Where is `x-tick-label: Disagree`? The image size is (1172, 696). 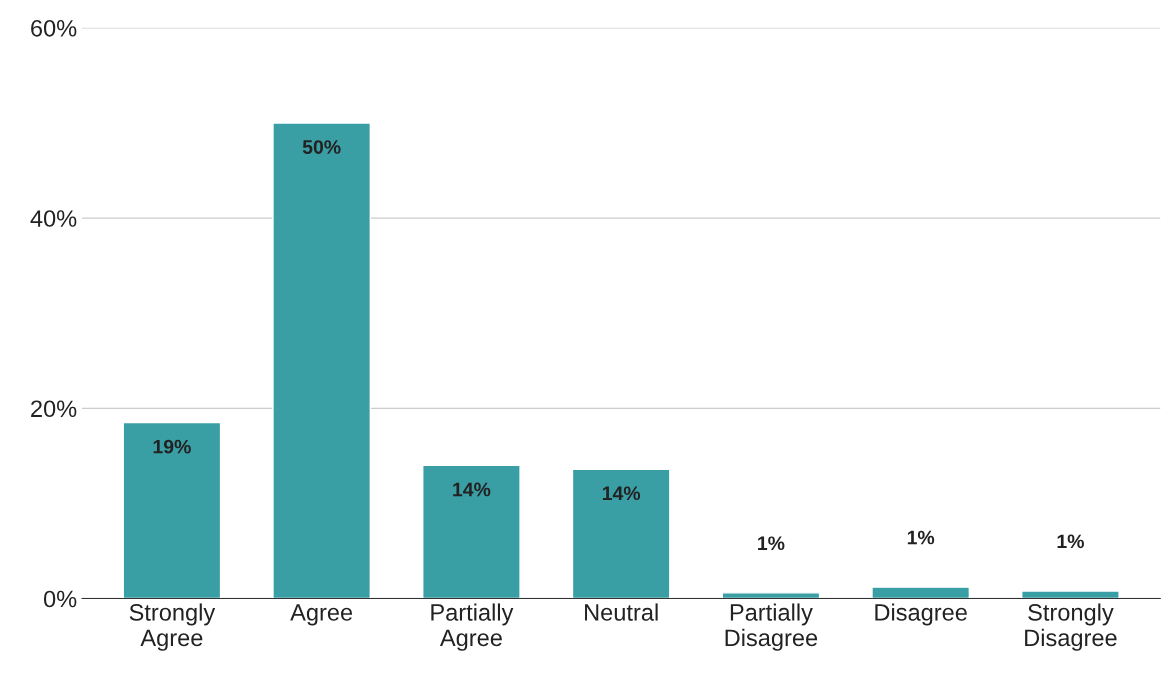 x-tick-label: Disagree is located at coordinates (921, 614).